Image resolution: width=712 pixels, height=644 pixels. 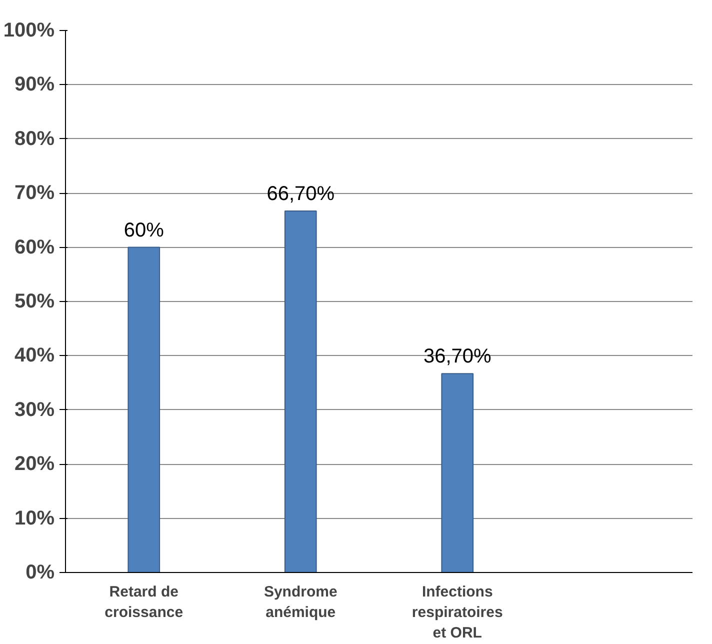 What do you see at coordinates (34, 139) in the screenshot?
I see `y-tick-label: 80%` at bounding box center [34, 139].